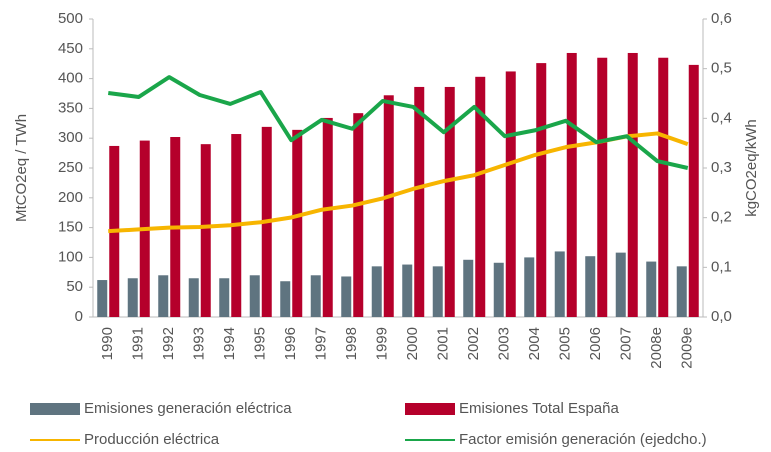 This screenshot has height=452, width=771. Describe the element at coordinates (539, 408) in the screenshot. I see `legend-label: Emisiones Total España` at that location.